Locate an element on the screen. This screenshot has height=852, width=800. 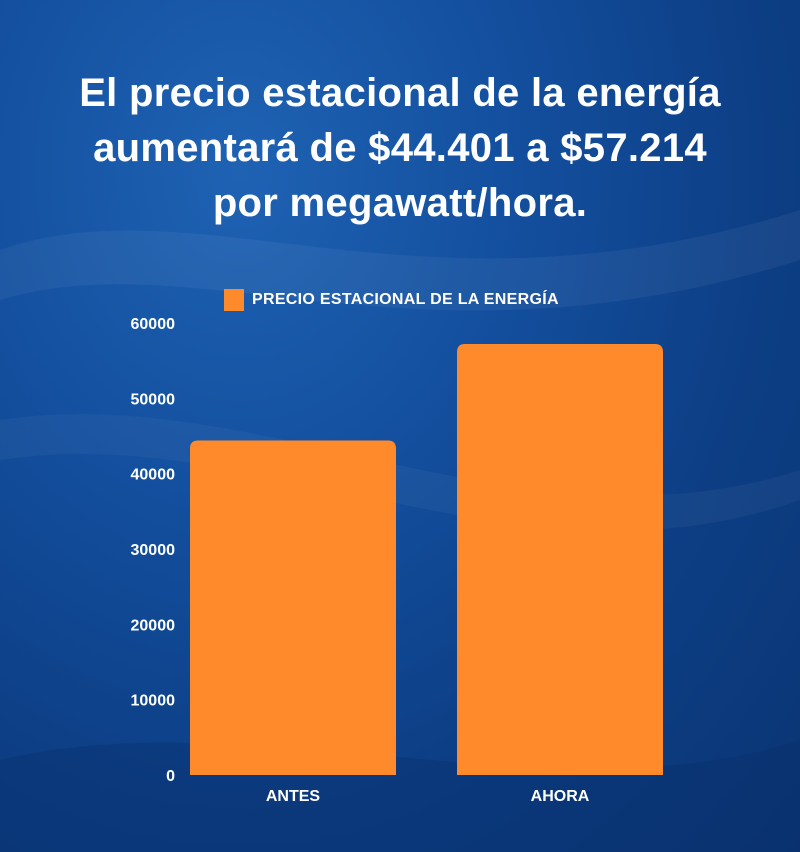
x-category-label: ANTES is located at coordinates (293, 796).